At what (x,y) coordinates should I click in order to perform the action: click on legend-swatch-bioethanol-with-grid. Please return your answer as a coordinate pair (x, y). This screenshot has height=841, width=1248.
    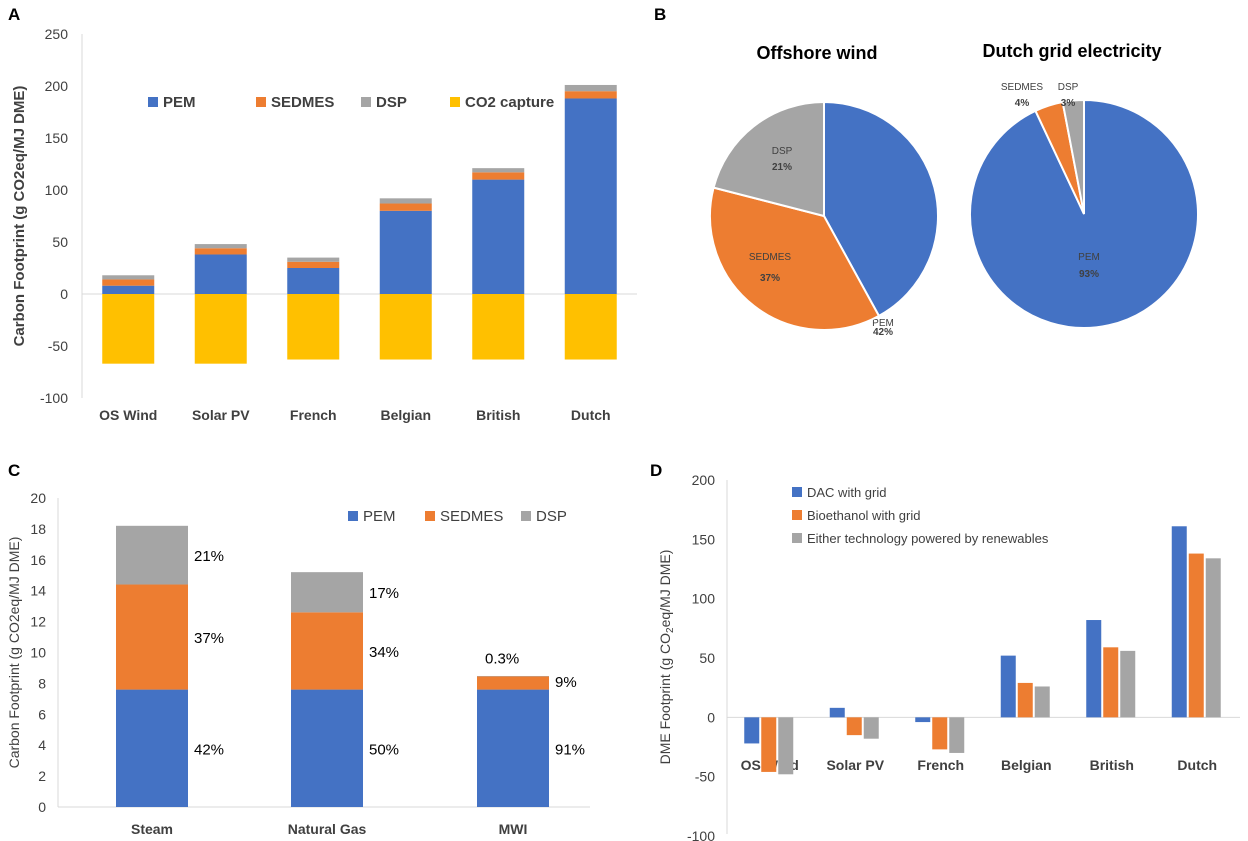
    Looking at the image, I should click on (797, 515).